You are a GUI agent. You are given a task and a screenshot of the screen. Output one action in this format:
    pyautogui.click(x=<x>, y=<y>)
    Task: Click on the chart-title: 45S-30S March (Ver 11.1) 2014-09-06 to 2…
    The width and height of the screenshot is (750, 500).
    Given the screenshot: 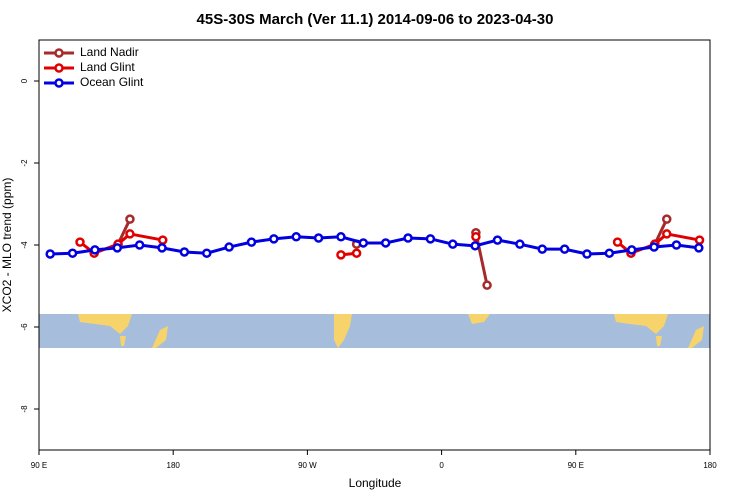 What is the action you would take?
    pyautogui.click(x=375, y=19)
    